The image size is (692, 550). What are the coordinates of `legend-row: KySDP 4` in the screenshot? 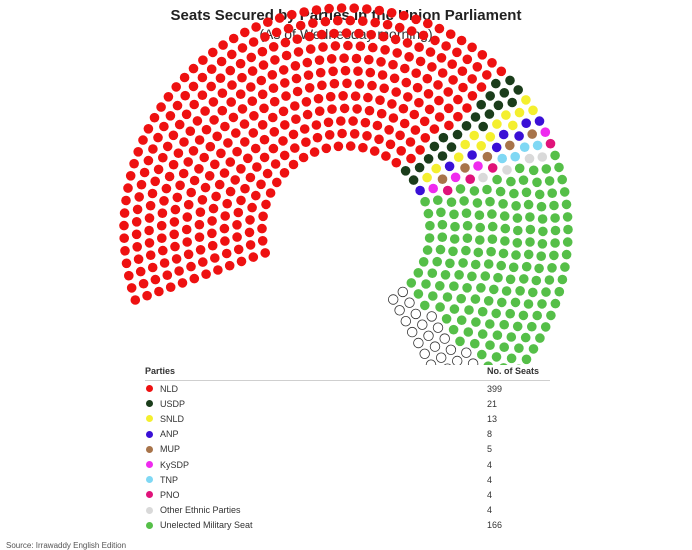 It's located at (347, 464).